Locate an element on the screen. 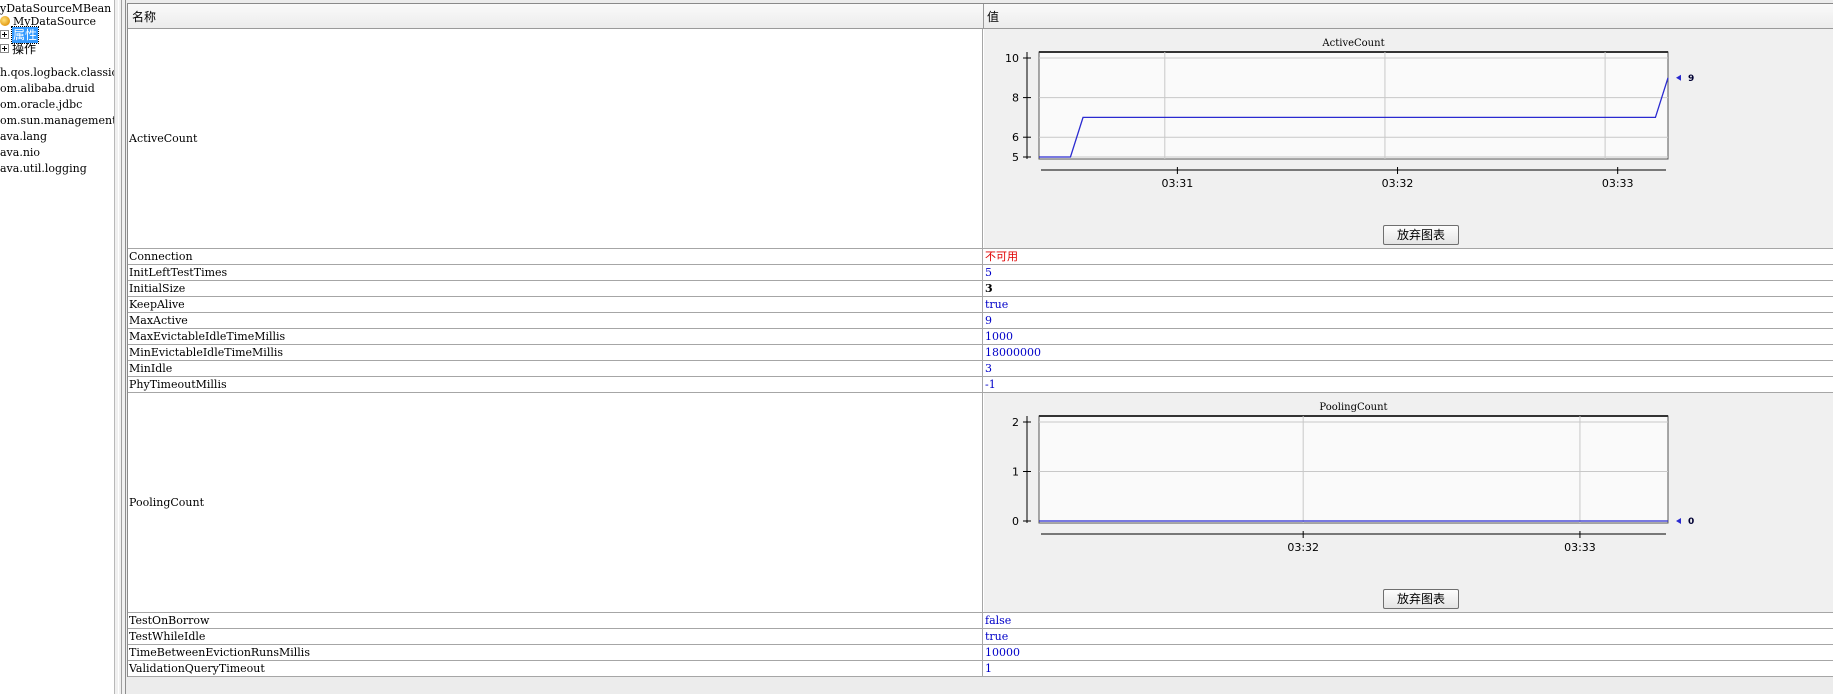  table-row: MaxEvictableIdleTimeMillis 1000 is located at coordinates (980, 337).